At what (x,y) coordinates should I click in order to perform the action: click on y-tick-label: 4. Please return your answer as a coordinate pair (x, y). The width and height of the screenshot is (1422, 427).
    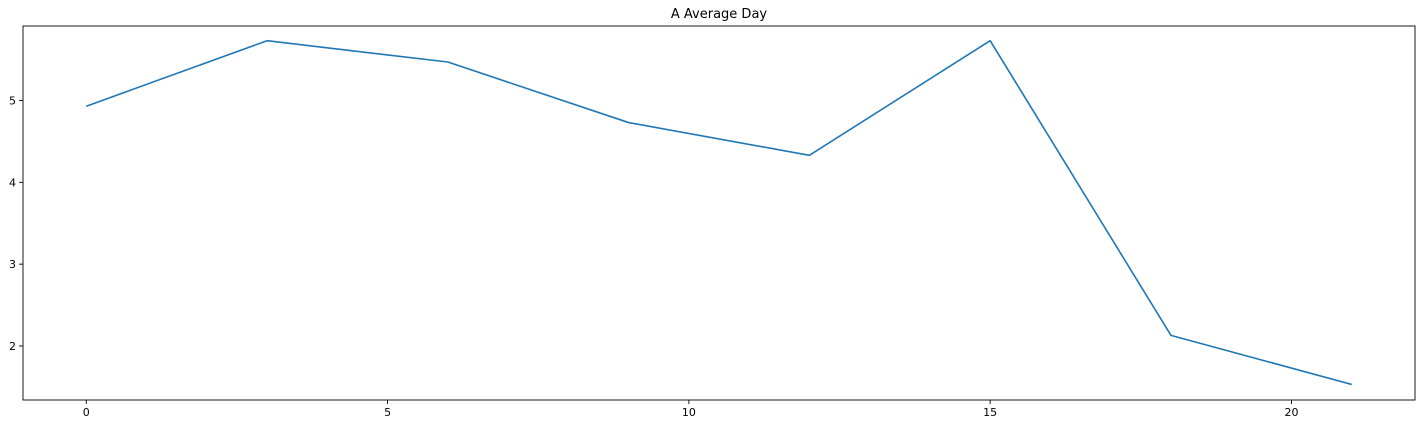
    Looking at the image, I should click on (12, 182).